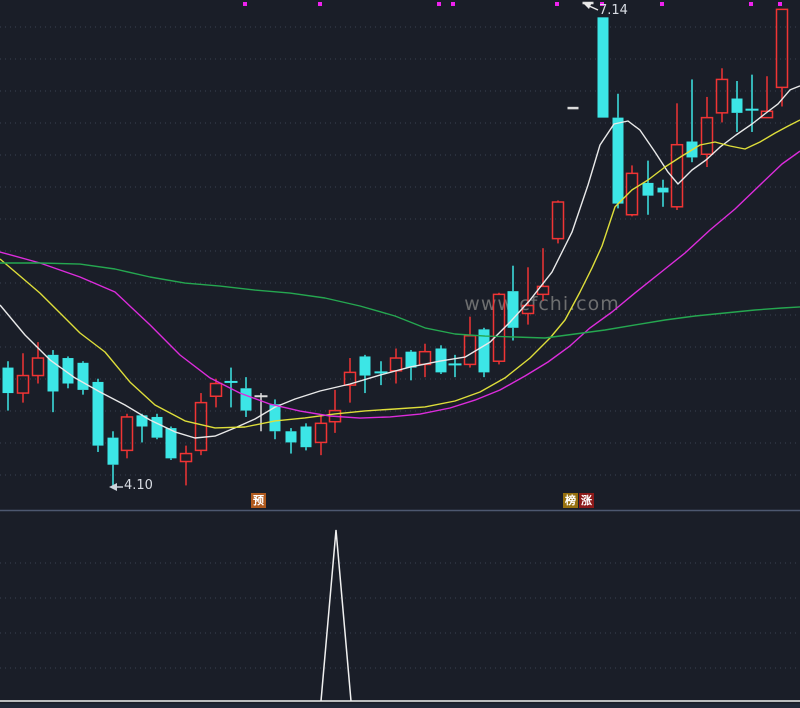 The width and height of the screenshot is (800, 708). Describe the element at coordinates (138, 485) in the screenshot. I see `lowest-price-label: 4.10` at that location.